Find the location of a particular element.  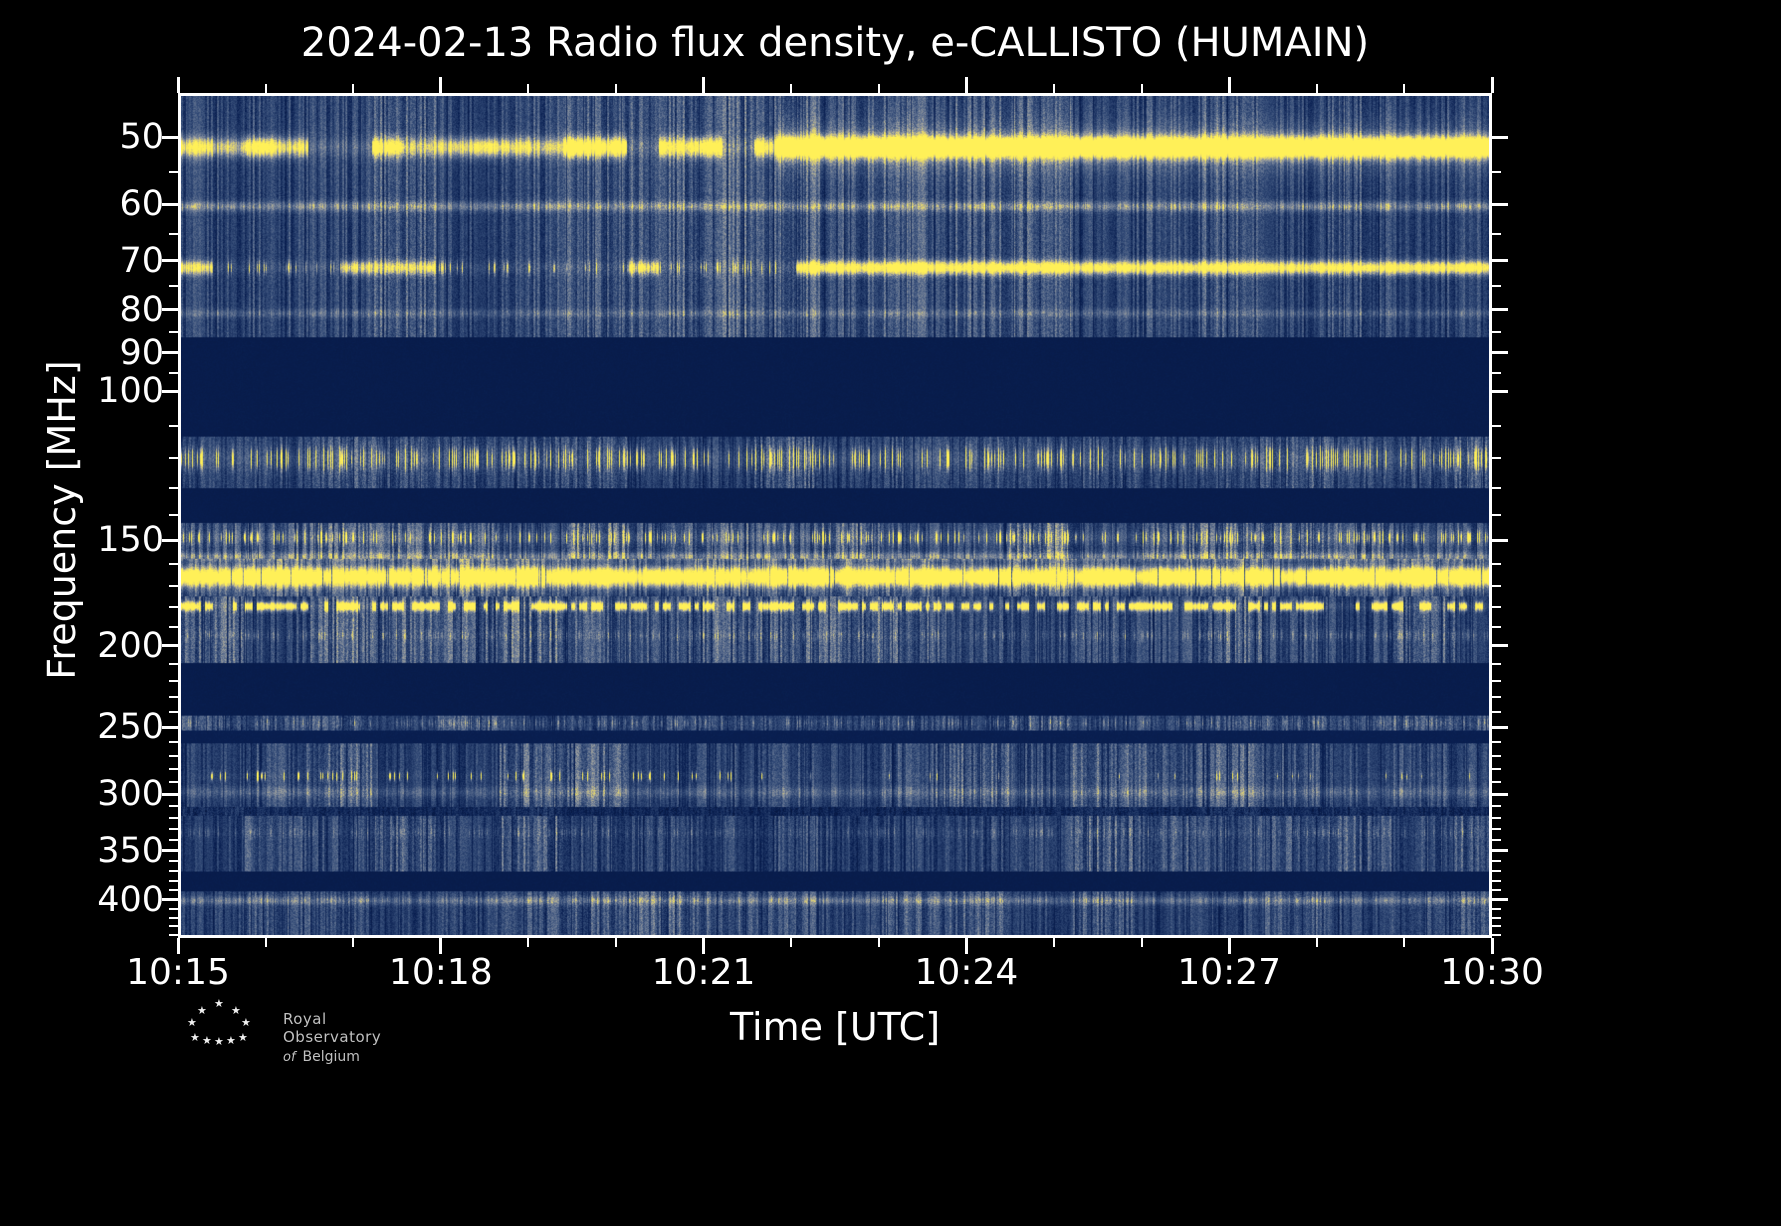

logo-text-line2: of Belgium is located at coordinates (332, 1057).